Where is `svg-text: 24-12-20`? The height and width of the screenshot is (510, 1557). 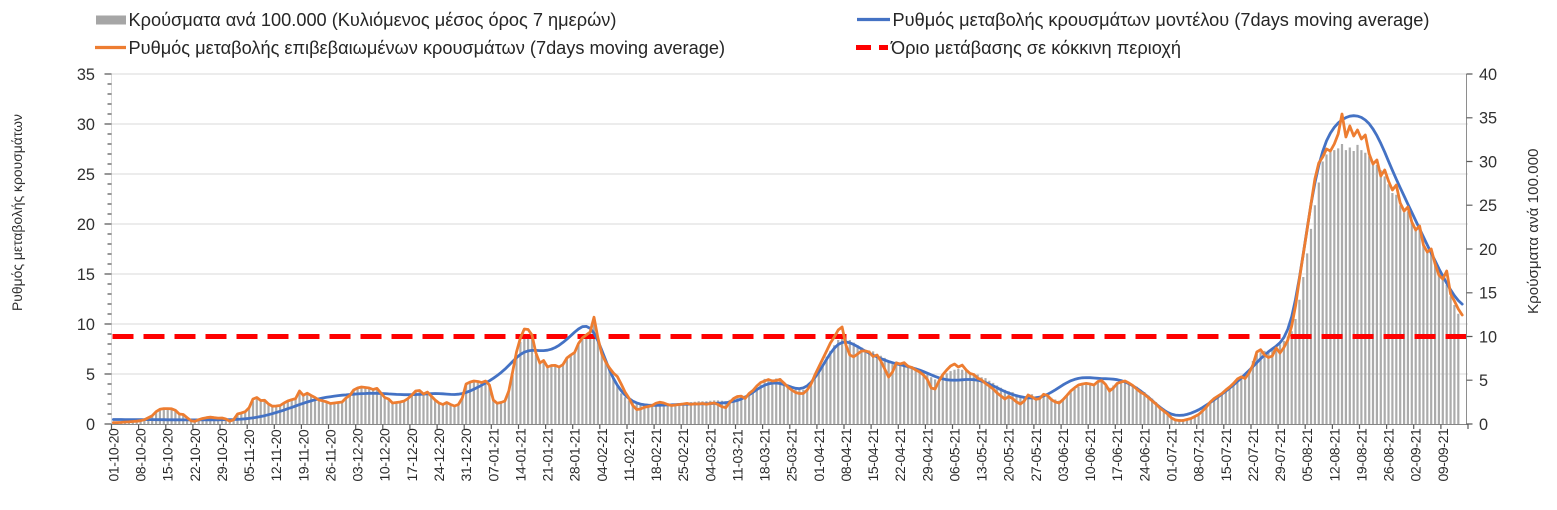
svg-text: 24-12-20 is located at coordinates (439, 454).